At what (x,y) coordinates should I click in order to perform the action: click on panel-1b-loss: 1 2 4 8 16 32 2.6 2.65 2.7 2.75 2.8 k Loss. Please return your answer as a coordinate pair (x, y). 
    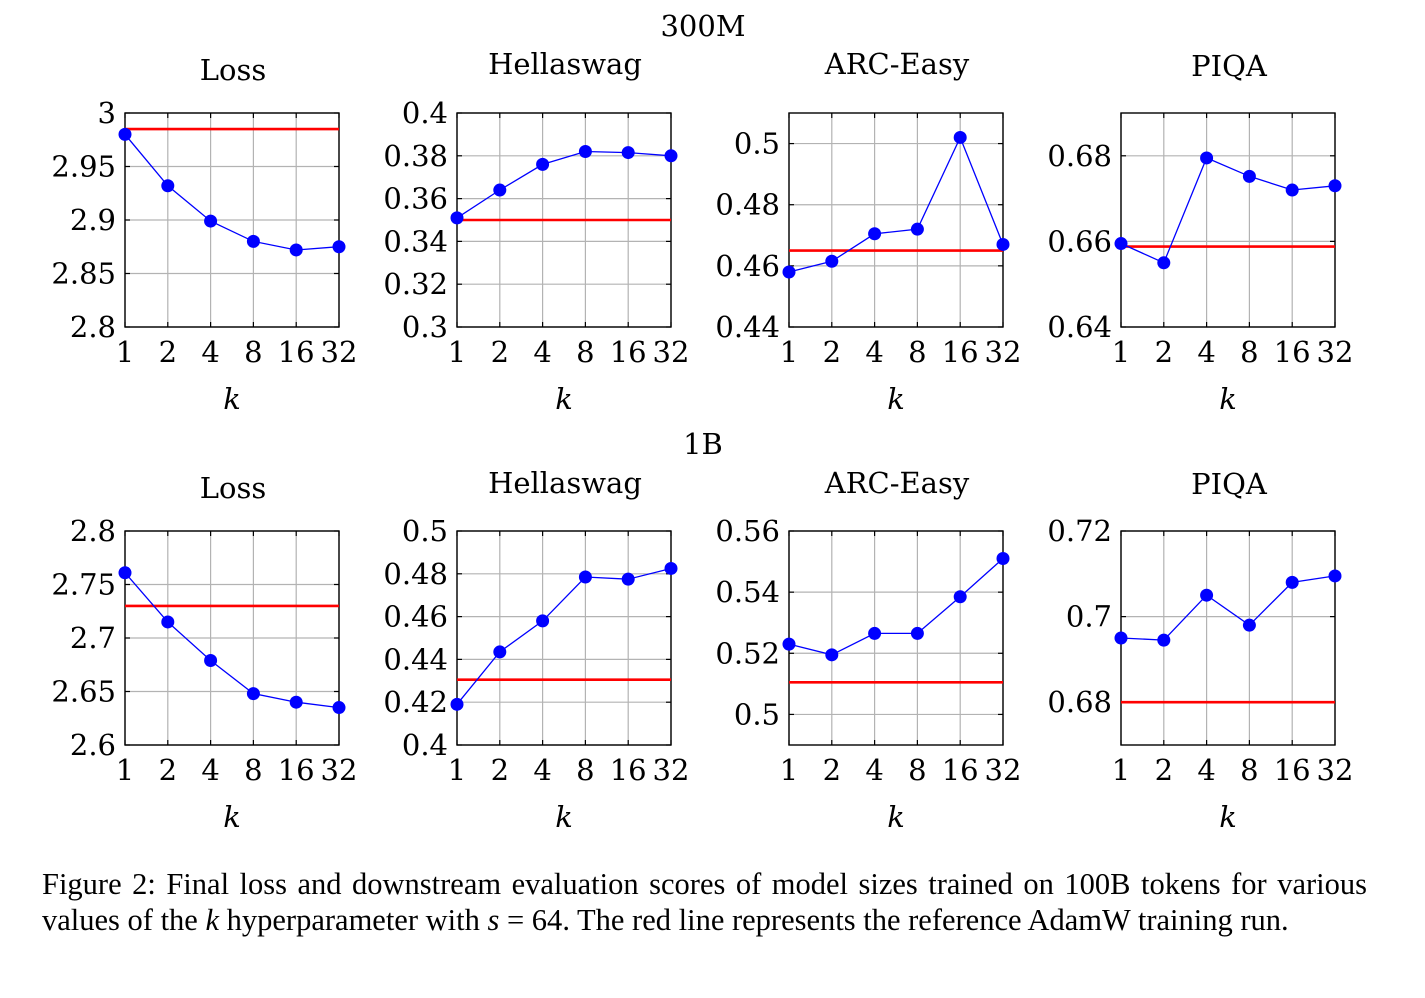
    Looking at the image, I should click on (204, 652).